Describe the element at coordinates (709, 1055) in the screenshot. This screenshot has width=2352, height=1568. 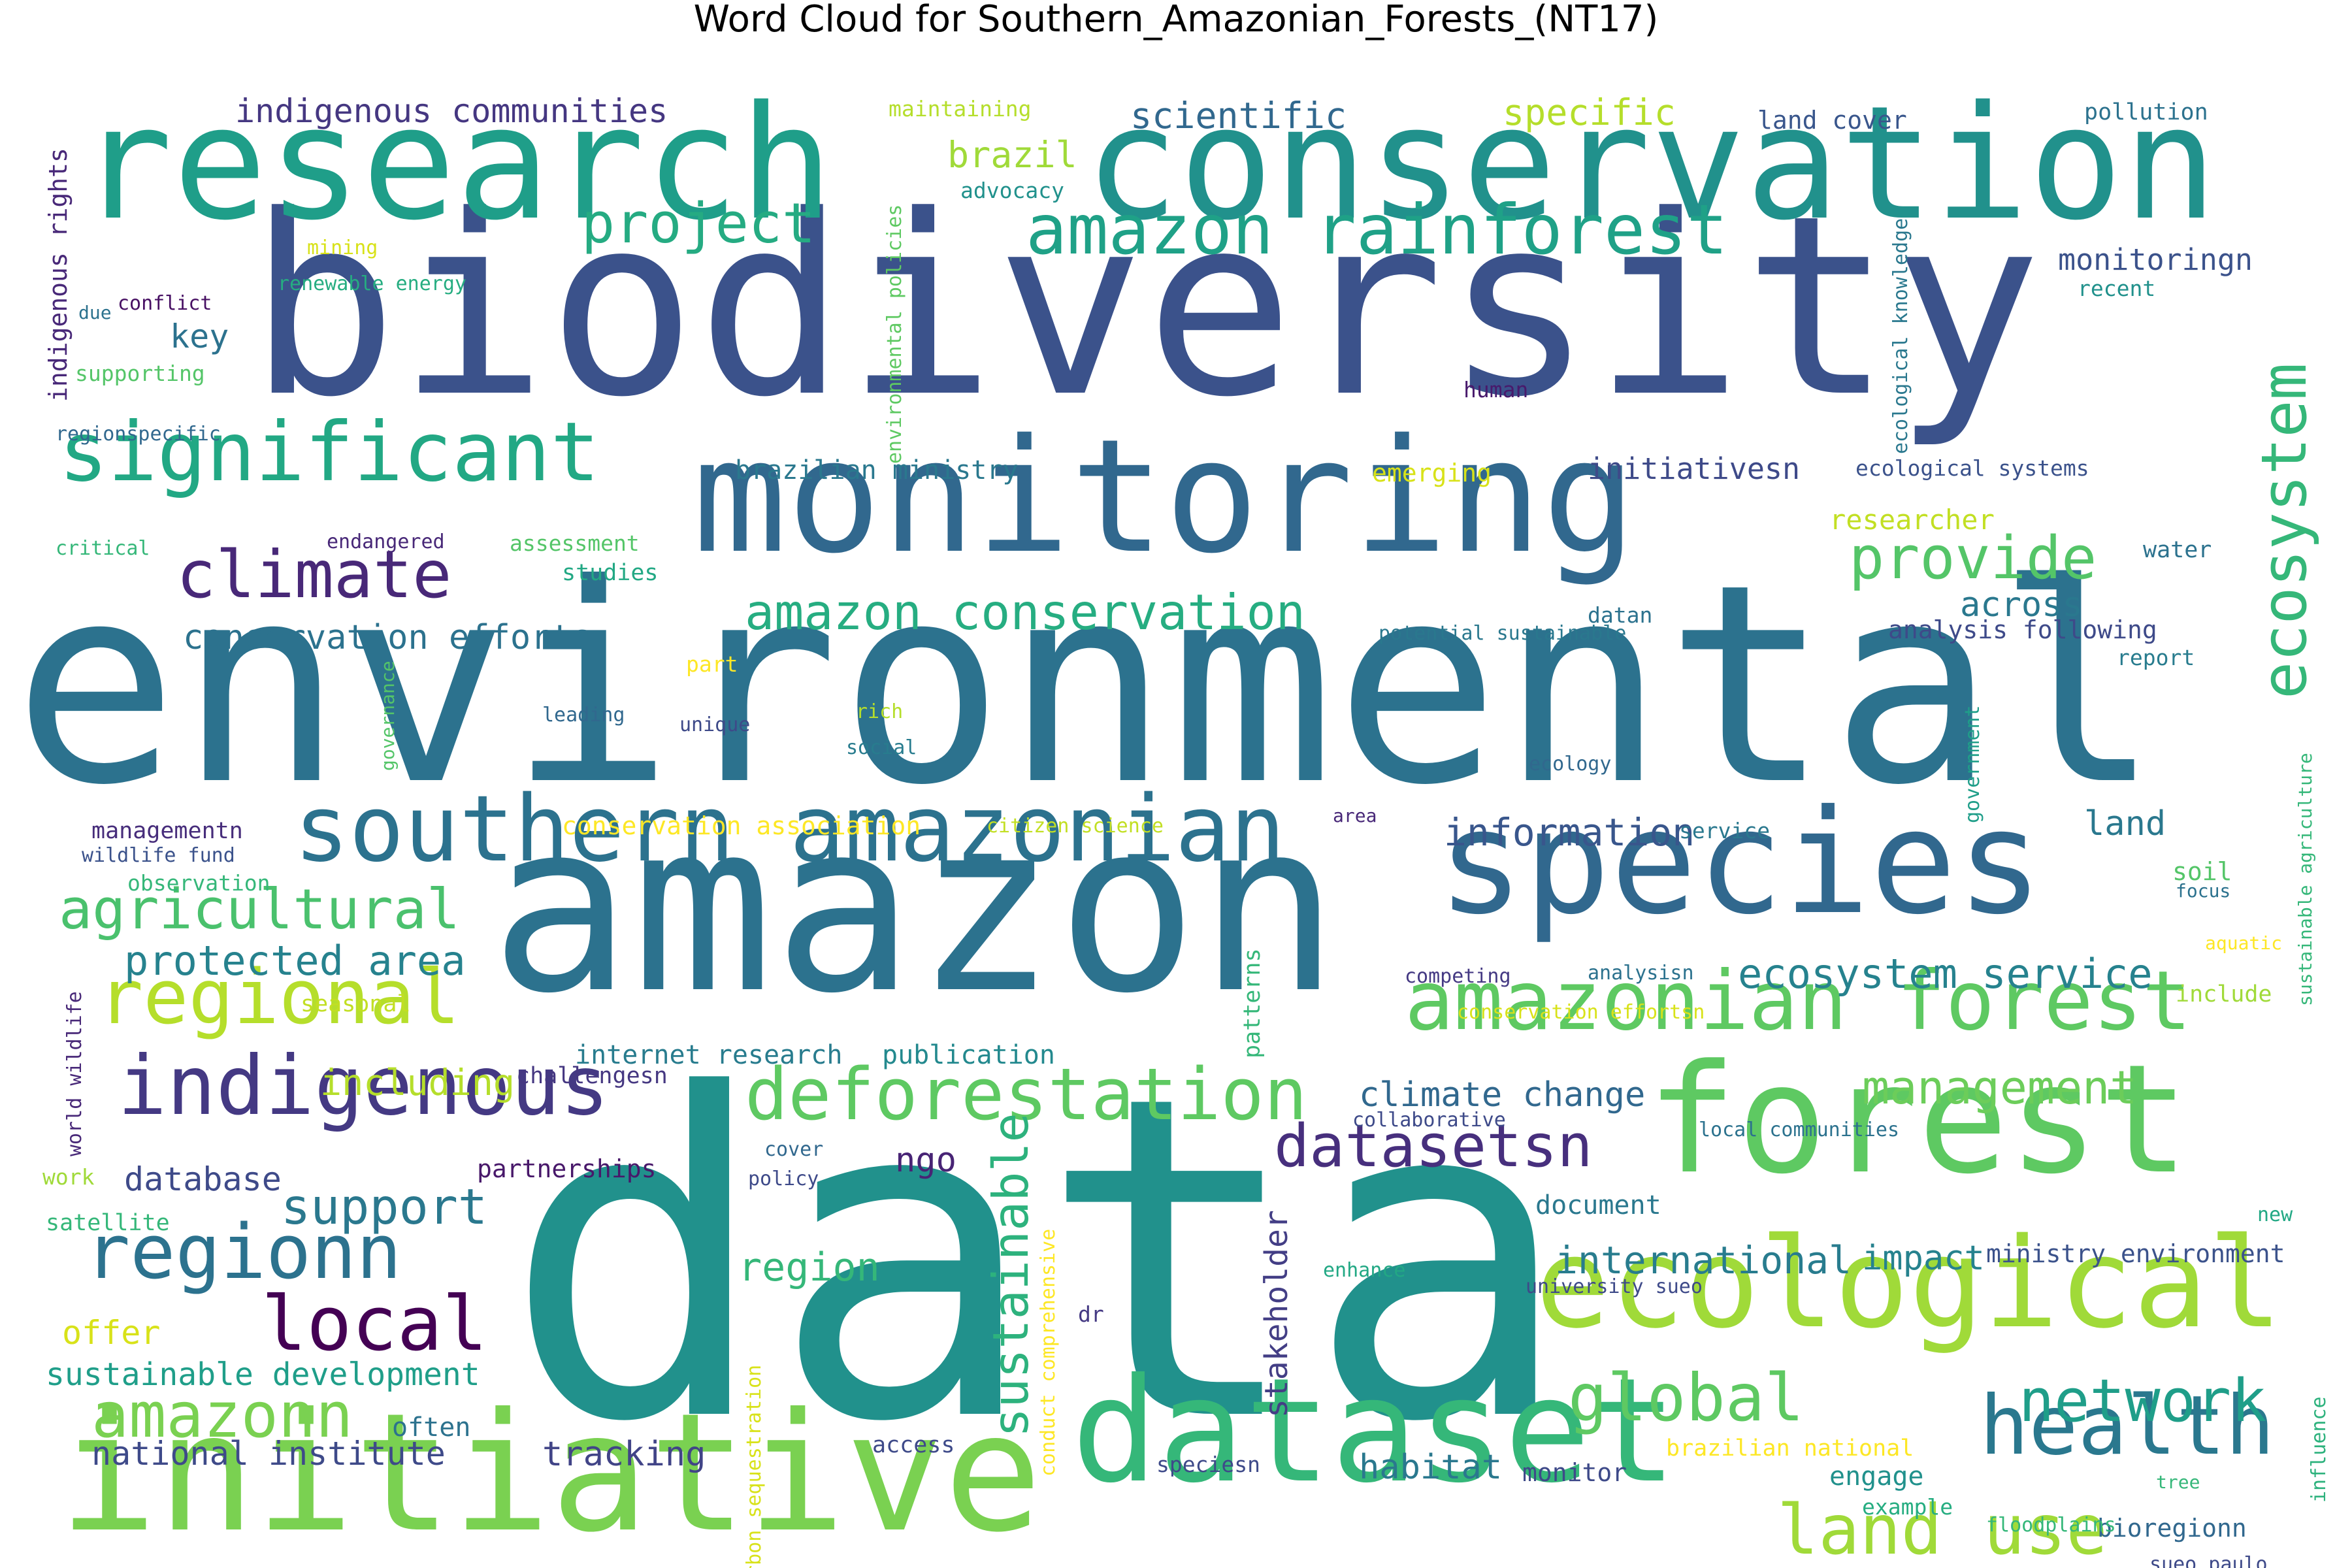
I see `word-internet-research: internet research` at that location.